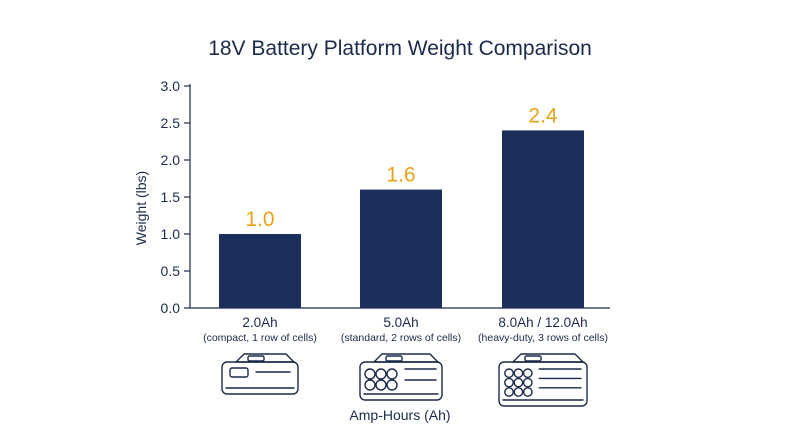 This screenshot has width=800, height=447. Describe the element at coordinates (543, 338) in the screenshot. I see `category-note: (heavy-duty, 3 rows of cells)` at that location.